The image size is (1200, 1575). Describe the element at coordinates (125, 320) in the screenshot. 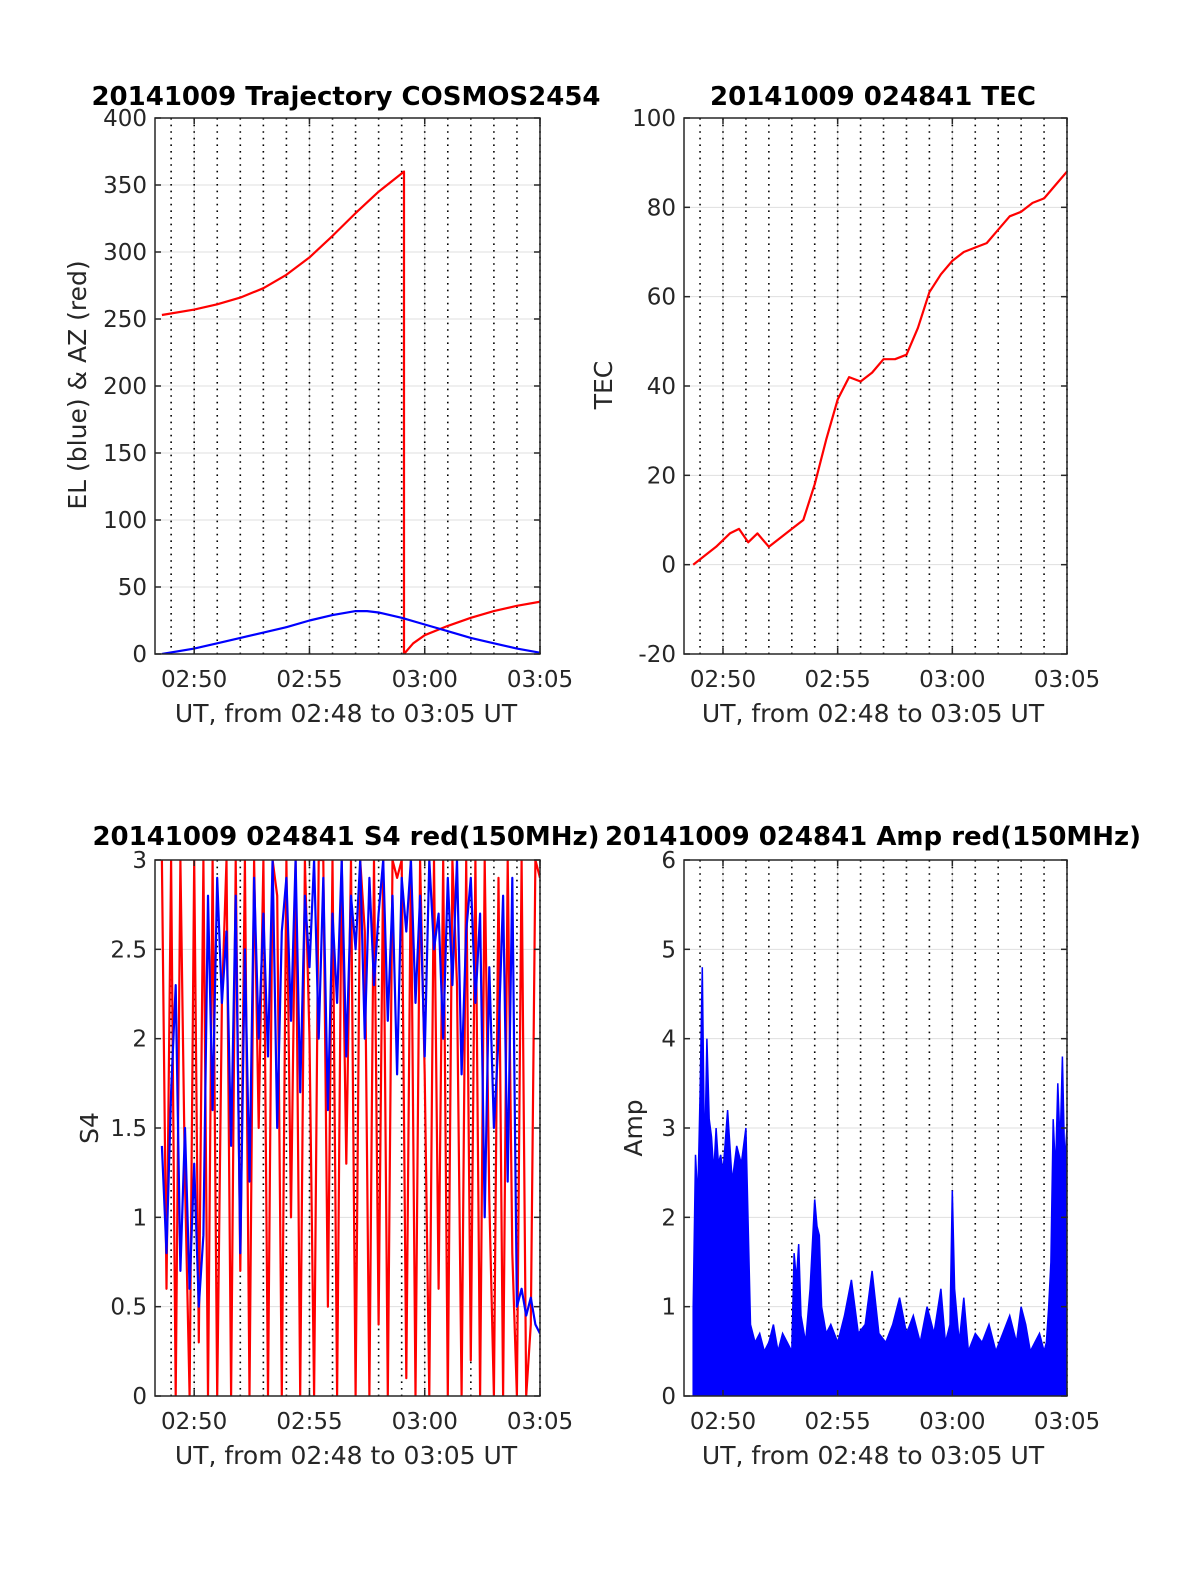

I see `trajectory-ytick-label-5: 250` at that location.